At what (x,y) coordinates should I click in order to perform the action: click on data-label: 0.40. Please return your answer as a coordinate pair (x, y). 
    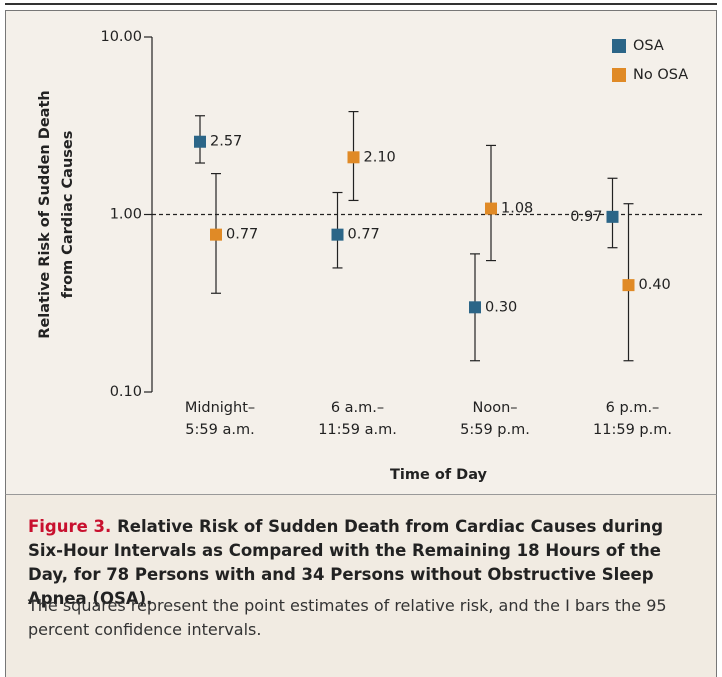
    Looking at the image, I should click on (655, 285).